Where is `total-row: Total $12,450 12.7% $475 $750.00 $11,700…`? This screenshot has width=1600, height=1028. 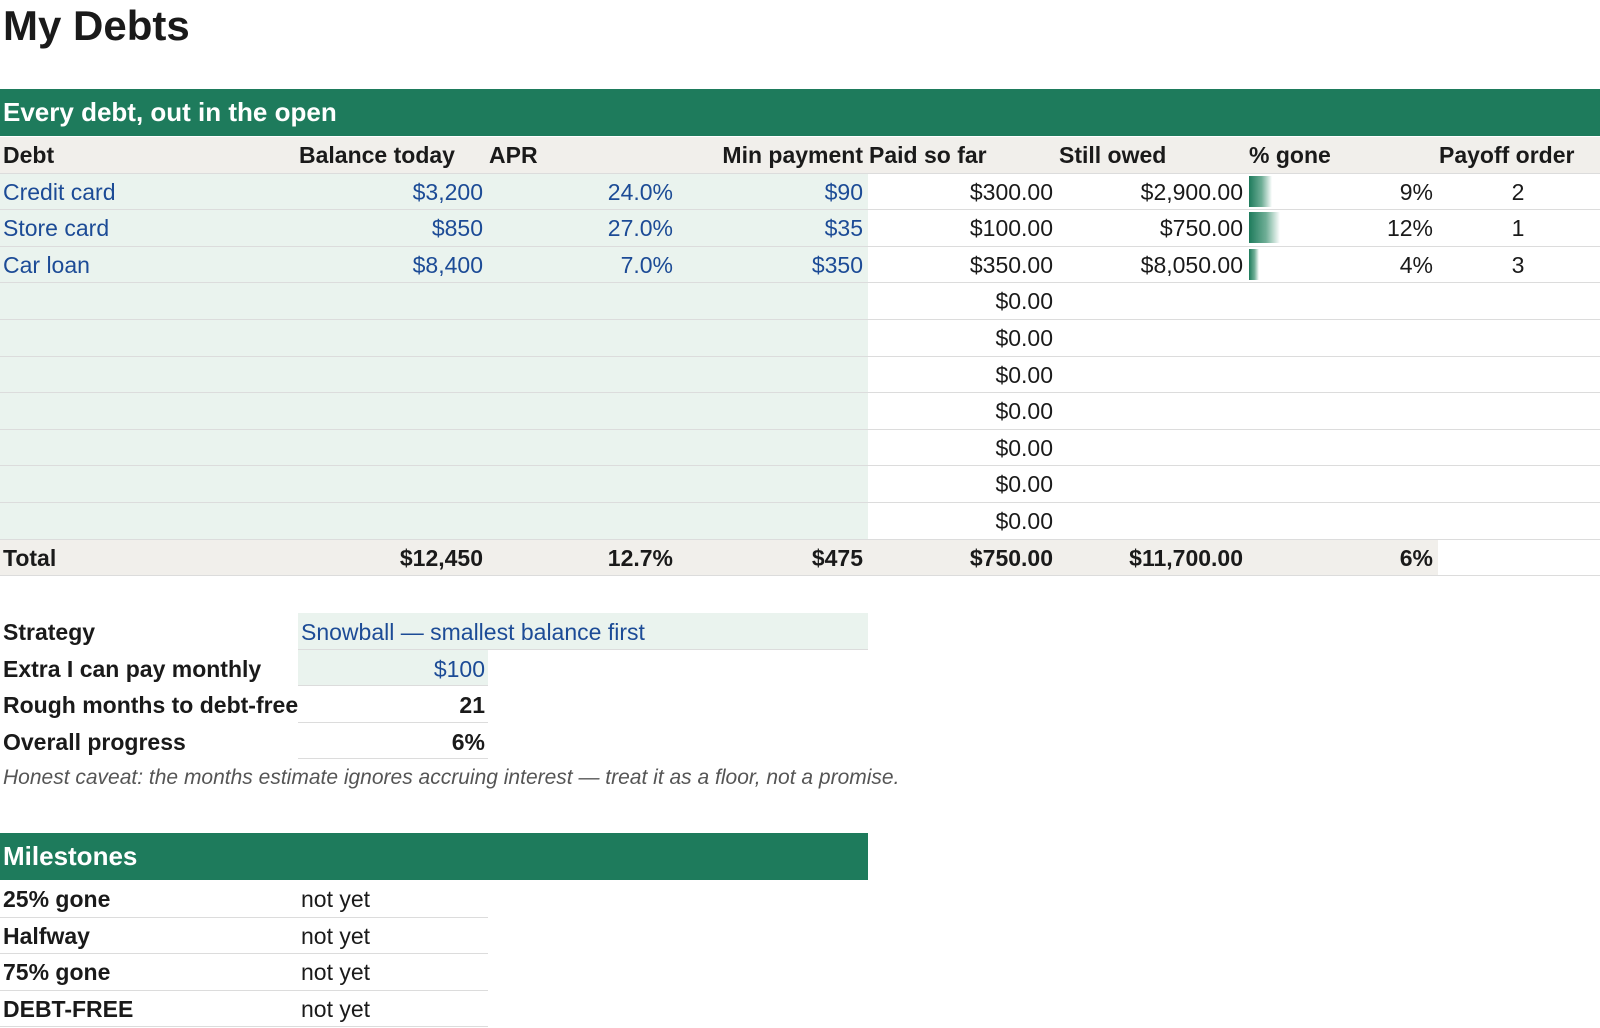 total-row: Total $12,450 12.7% $475 $750.00 $11,700… is located at coordinates (800, 558).